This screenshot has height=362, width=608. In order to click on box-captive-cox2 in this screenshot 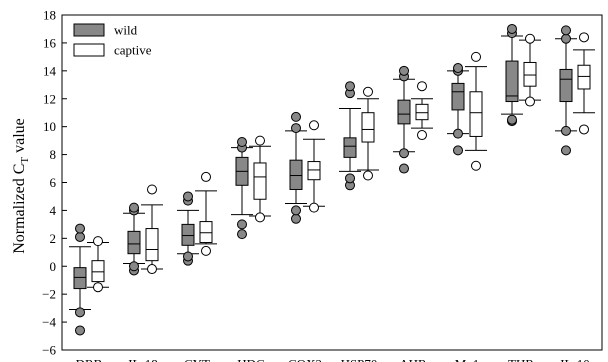, I will do `click(314, 166)`.